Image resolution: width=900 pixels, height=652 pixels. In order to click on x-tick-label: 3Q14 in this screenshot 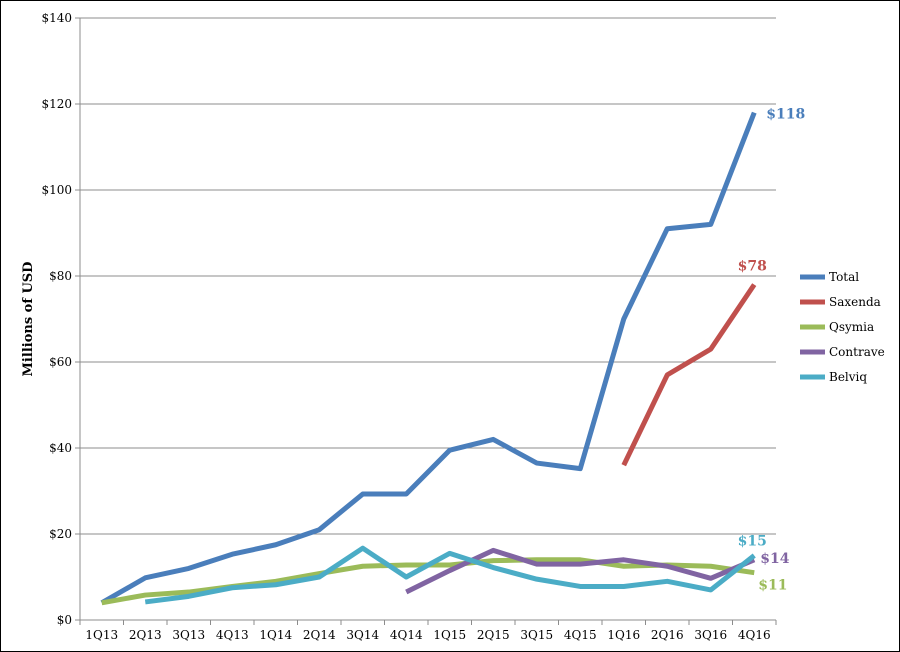, I will do `click(362, 635)`.